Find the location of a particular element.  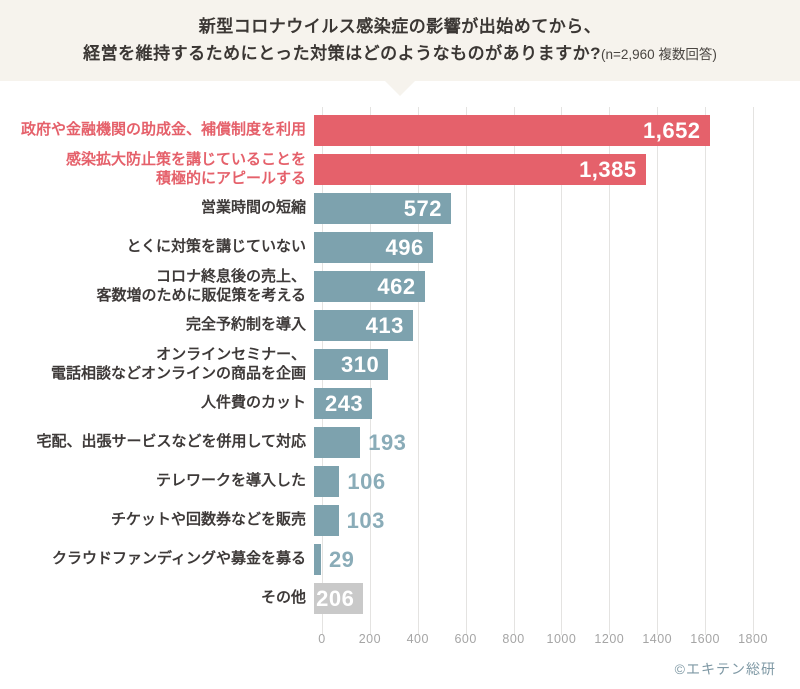

bar-row: 営業時間の短縮 572 is located at coordinates (400, 208).